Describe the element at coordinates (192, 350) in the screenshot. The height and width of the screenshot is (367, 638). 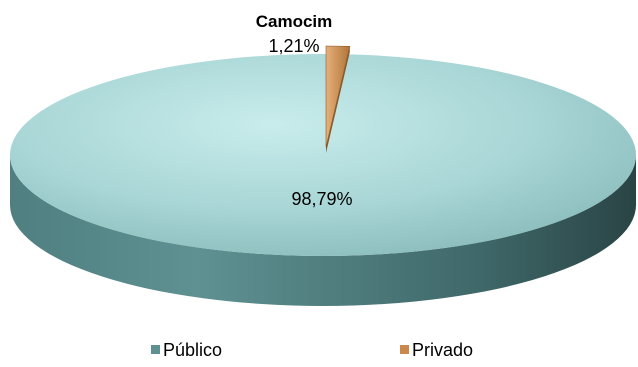
I see `legend-label-publico: Público` at that location.